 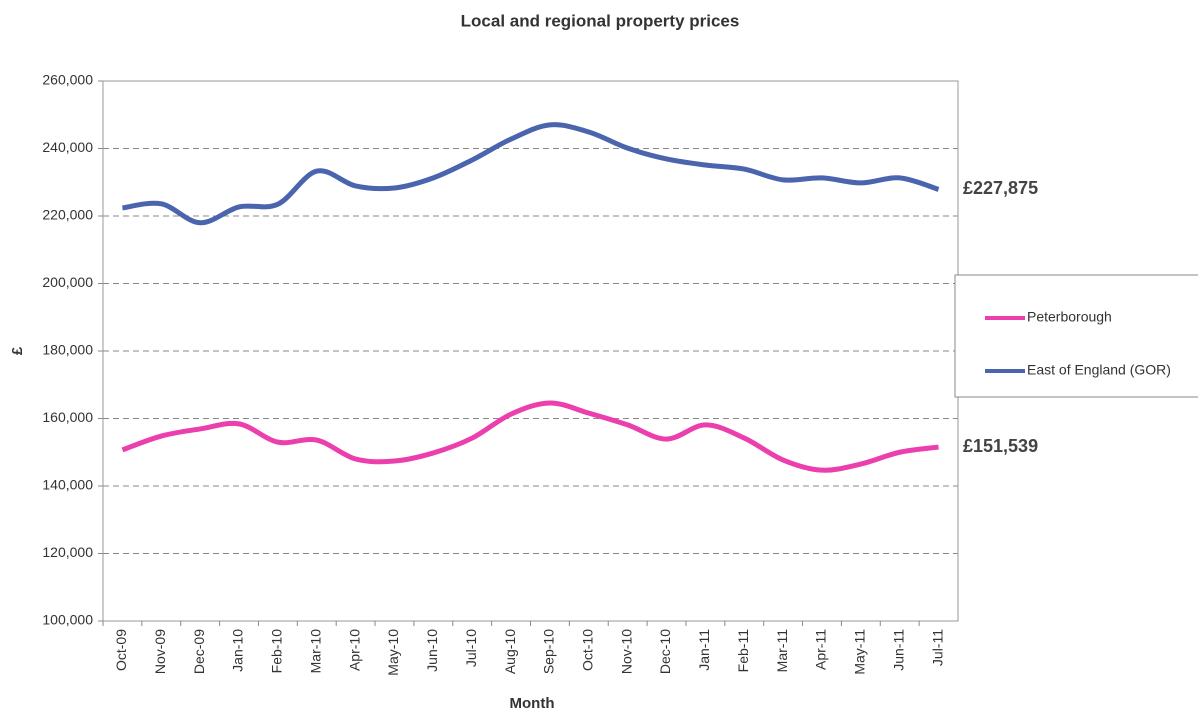 I want to click on legend-box, so click(x=1076, y=336).